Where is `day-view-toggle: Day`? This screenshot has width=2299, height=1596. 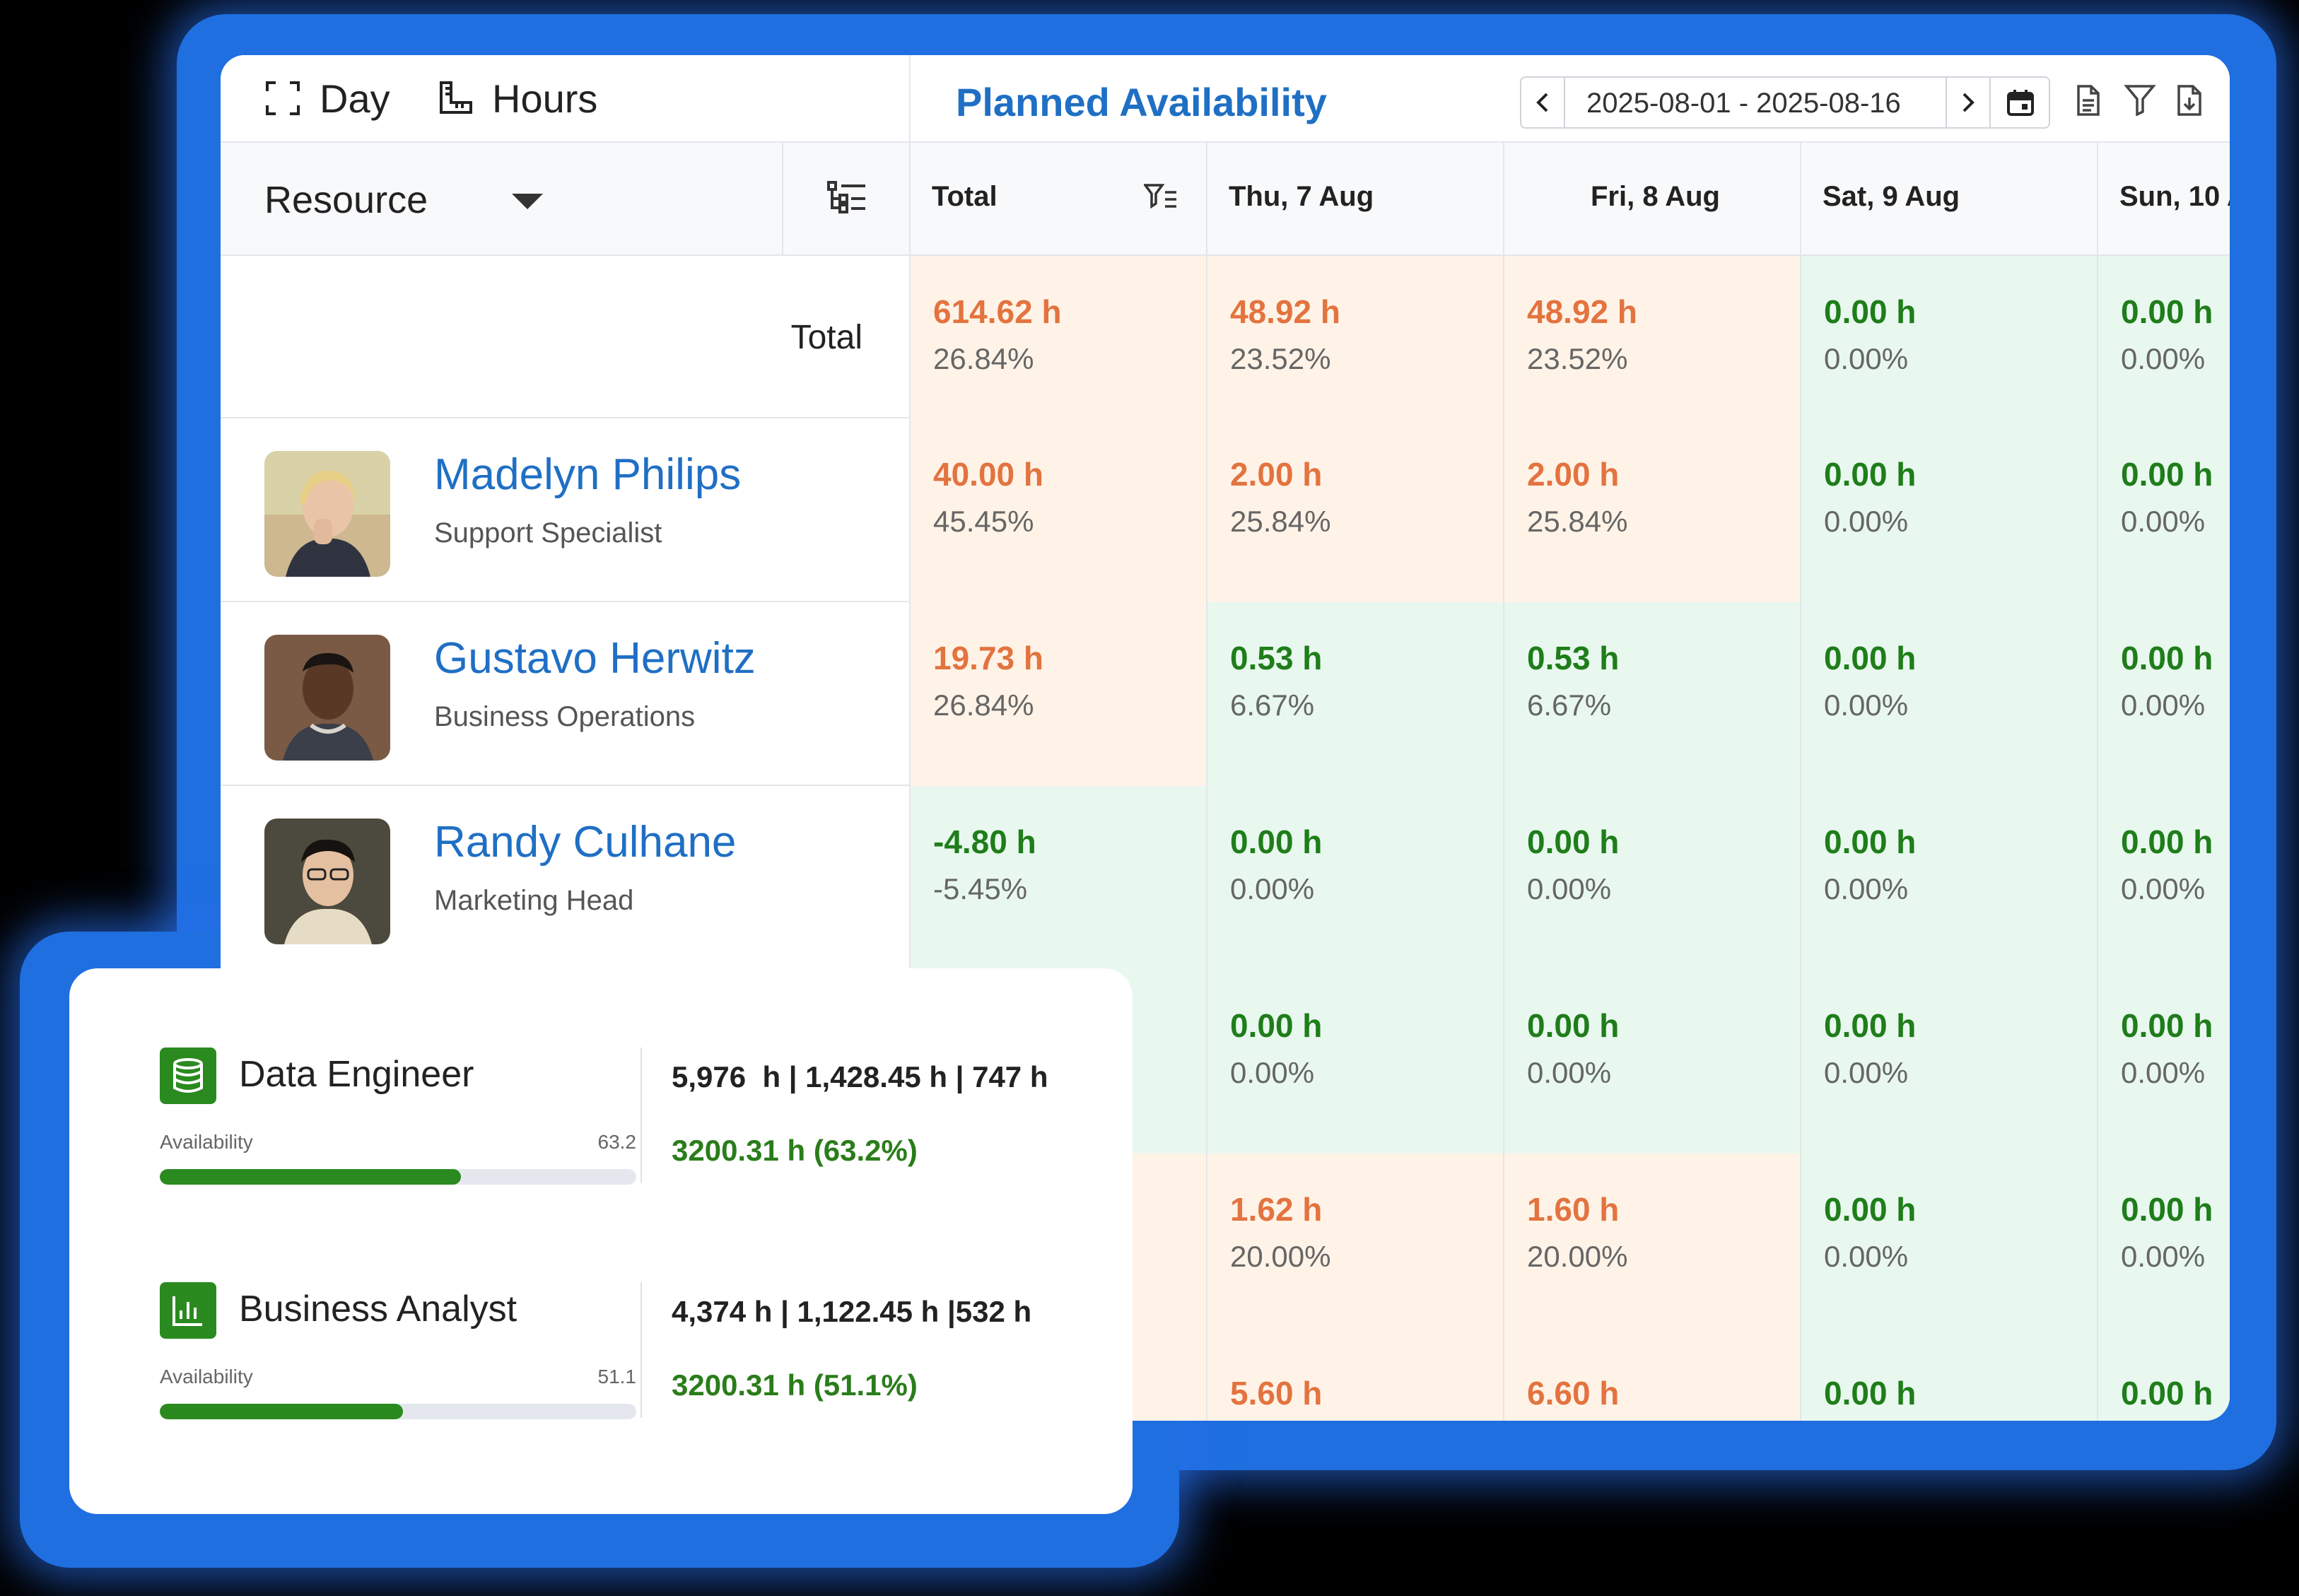
day-view-toggle: Day is located at coordinates (327, 98).